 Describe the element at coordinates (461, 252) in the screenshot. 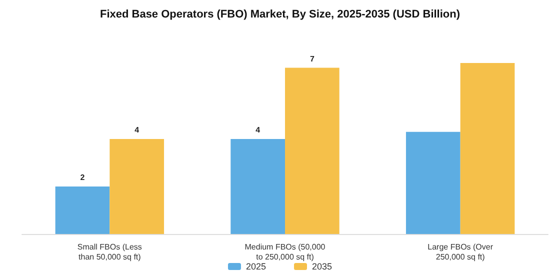

I see `x-tick-label: Large FBOs (Over 250,000 sq ft)` at that location.